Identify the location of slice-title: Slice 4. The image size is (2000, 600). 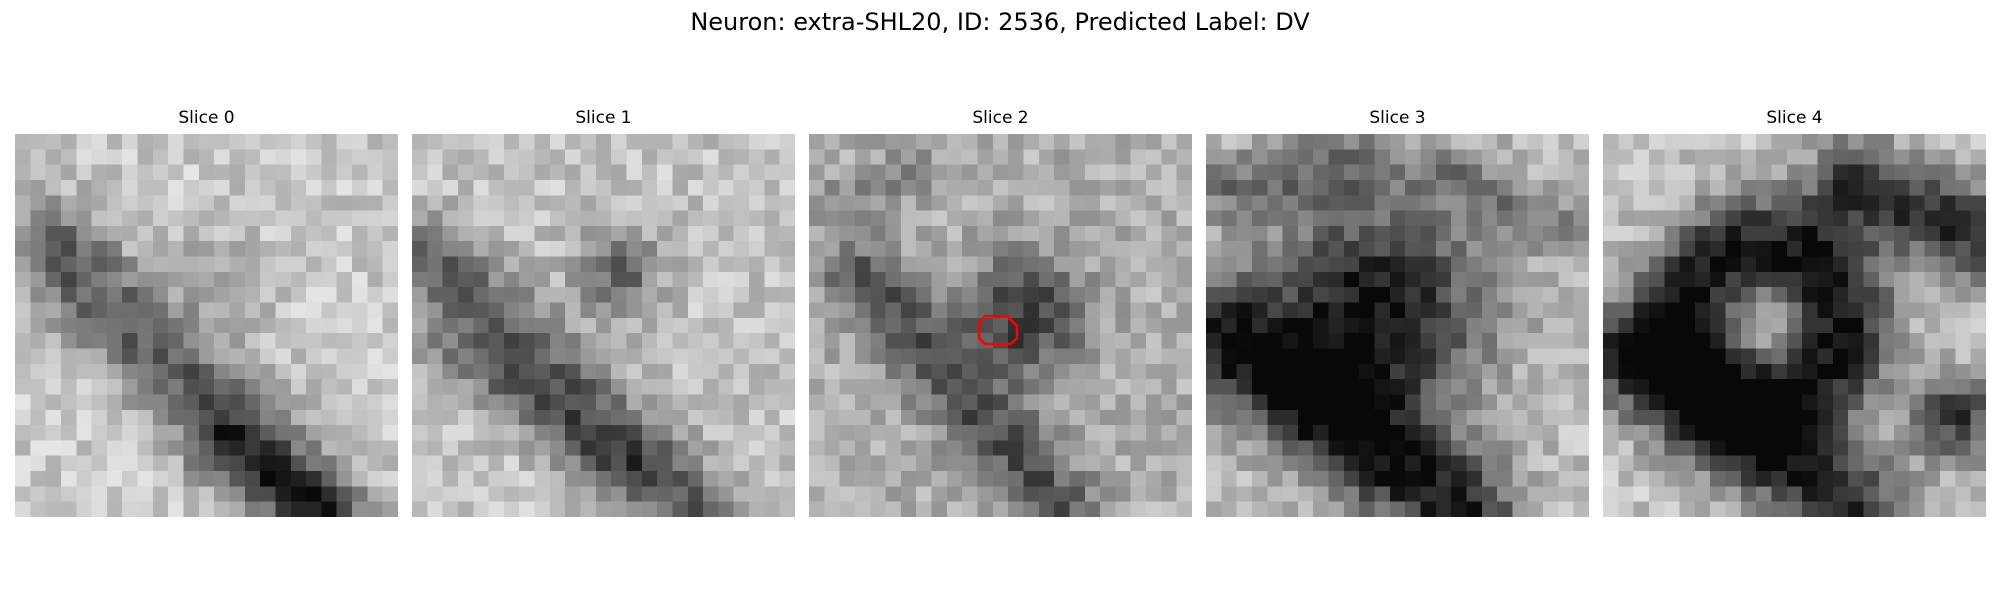
(1794, 118).